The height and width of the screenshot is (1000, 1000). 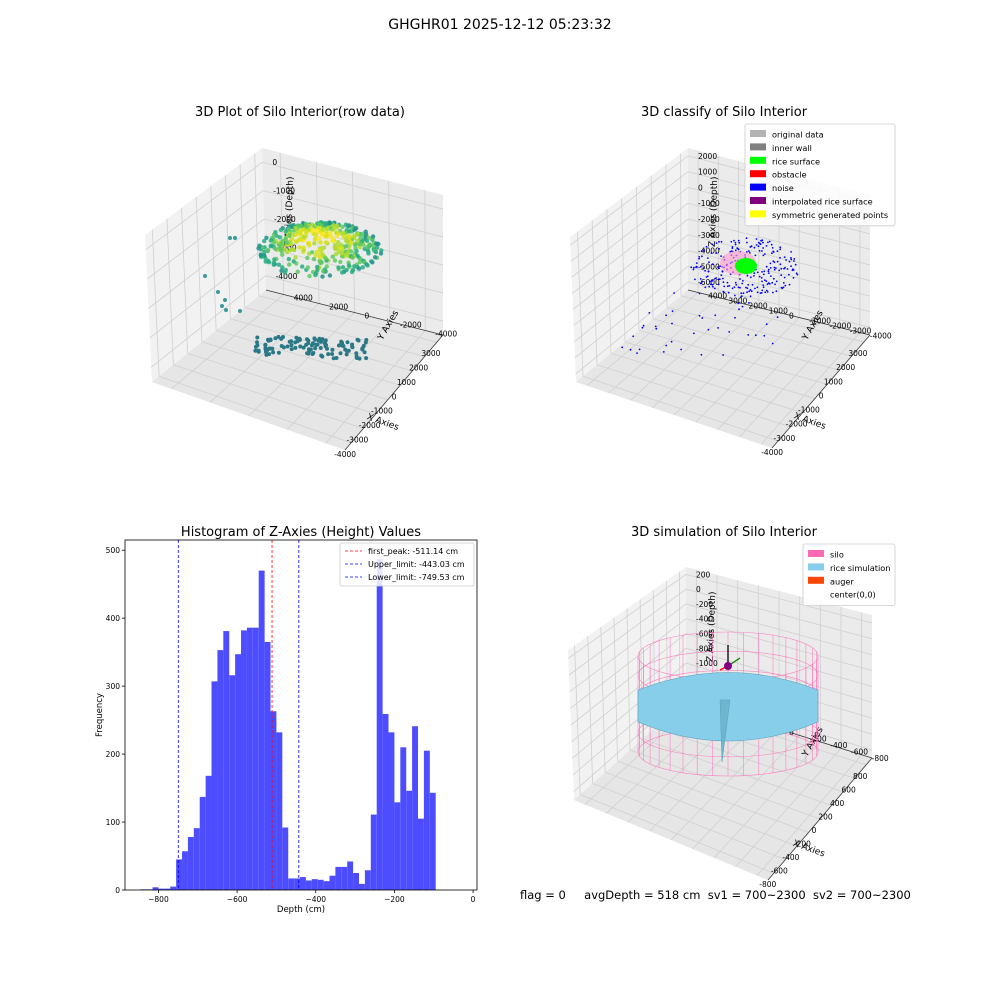 I want to click on z-tick-label: -800, so click(x=704, y=648).